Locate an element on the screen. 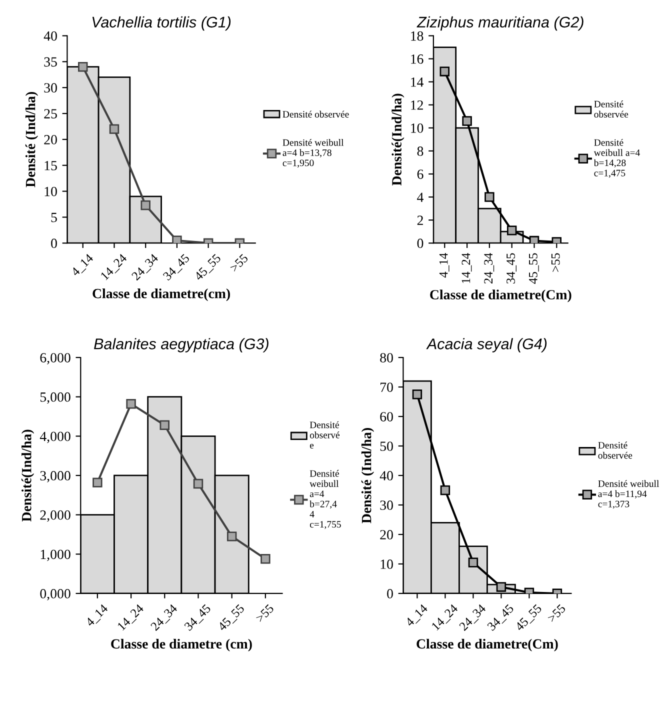 Image resolution: width=672 pixels, height=715 pixels. chart-title: Vachellia tortilis (G1) is located at coordinates (161, 23).